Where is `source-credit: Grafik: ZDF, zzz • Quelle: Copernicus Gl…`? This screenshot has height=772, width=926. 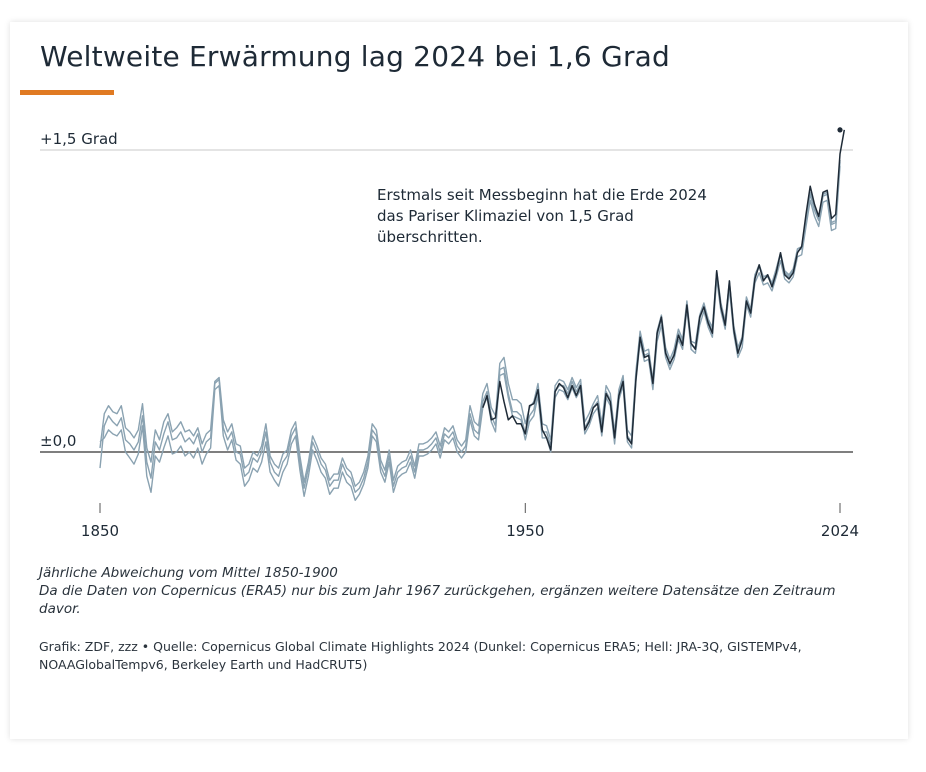
source-credit: Grafik: ZDF, zzz • Quelle: Copernicus Gl… is located at coordinates (420, 655).